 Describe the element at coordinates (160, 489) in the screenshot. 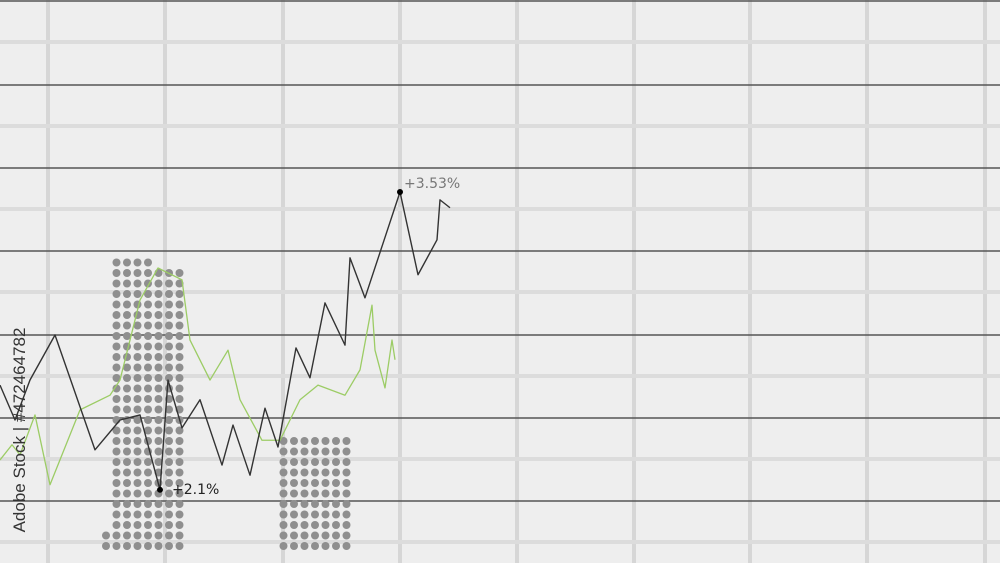

I see `annotation-point` at that location.